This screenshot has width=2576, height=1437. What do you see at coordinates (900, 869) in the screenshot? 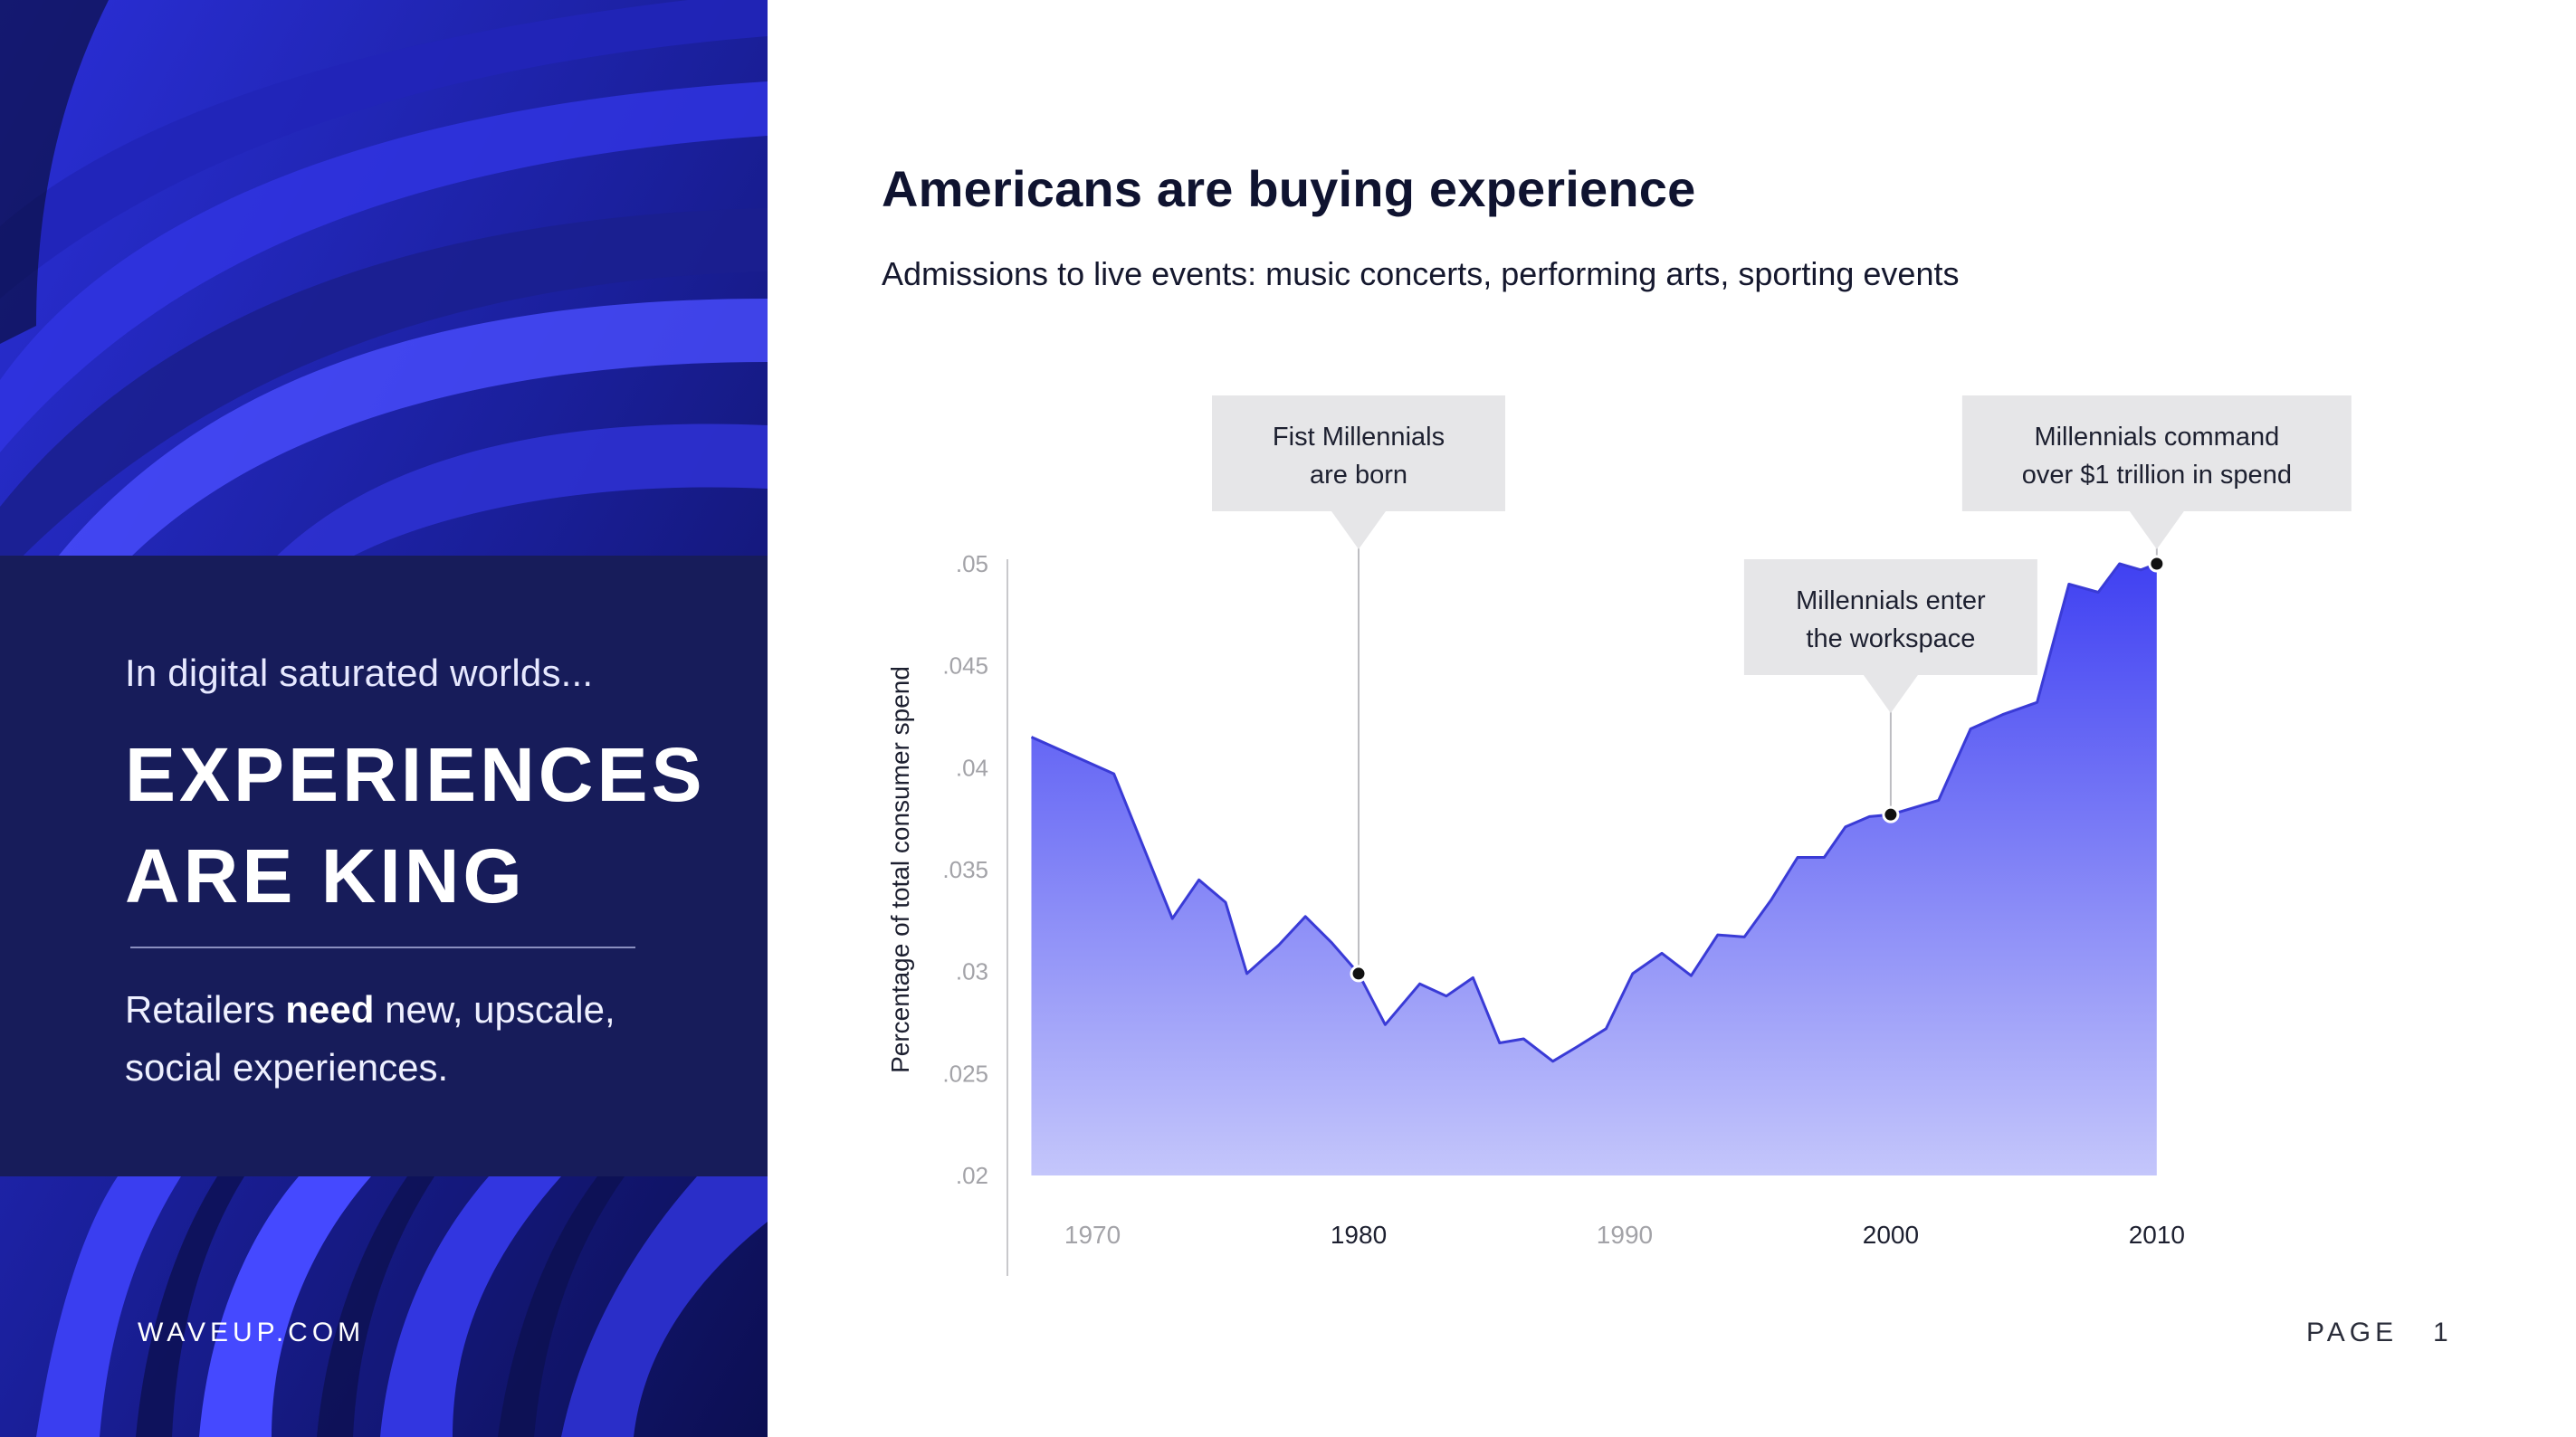
I see `y-axis-title: Percentage of total consumer spend` at bounding box center [900, 869].